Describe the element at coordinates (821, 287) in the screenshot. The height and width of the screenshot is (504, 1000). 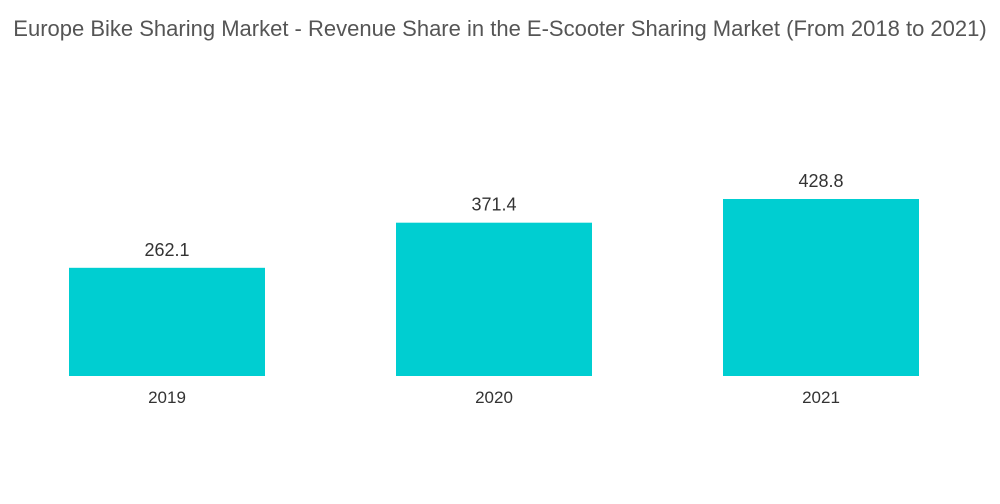
I see `bar-2021` at that location.